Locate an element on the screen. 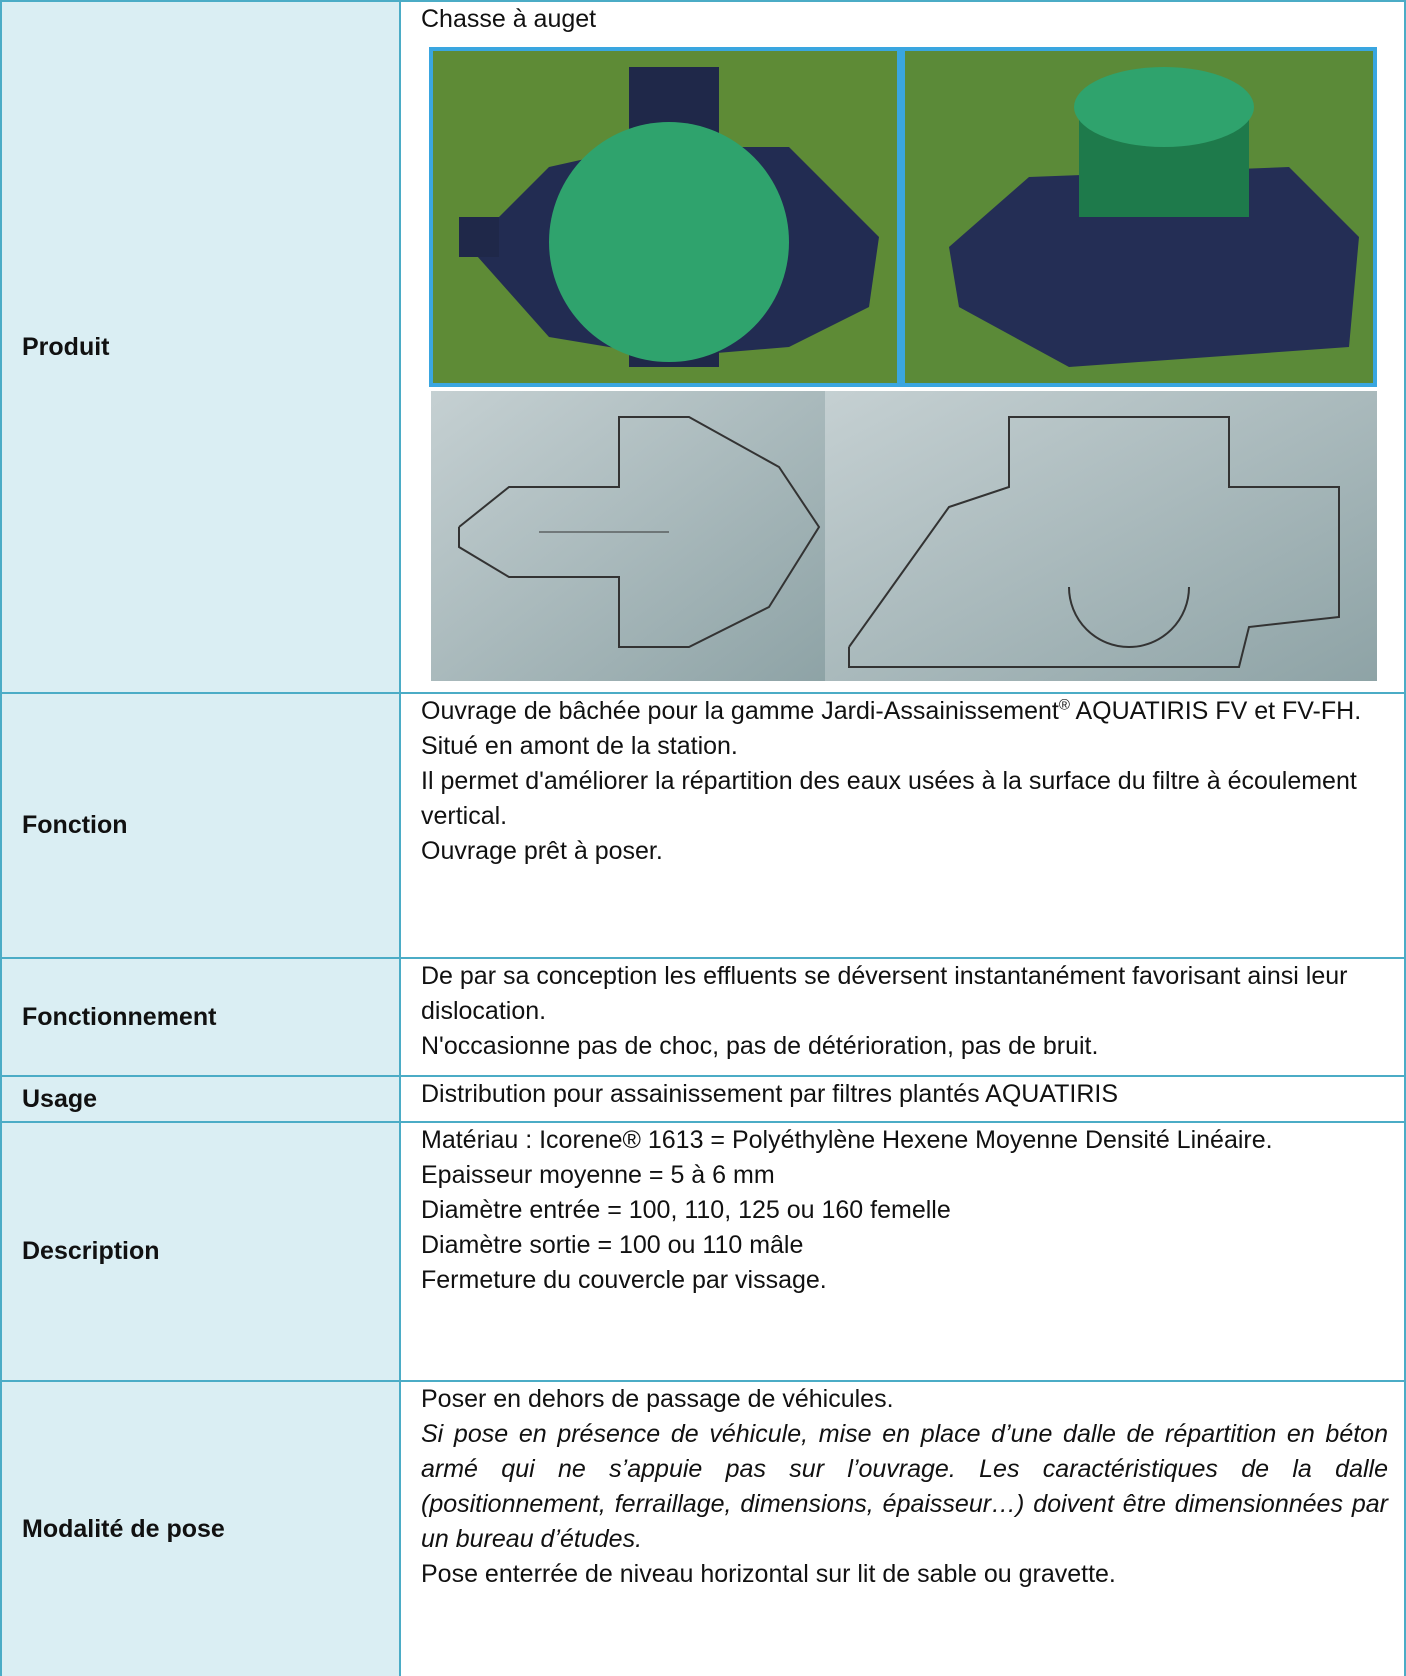  photo-side-view is located at coordinates (1139, 217).